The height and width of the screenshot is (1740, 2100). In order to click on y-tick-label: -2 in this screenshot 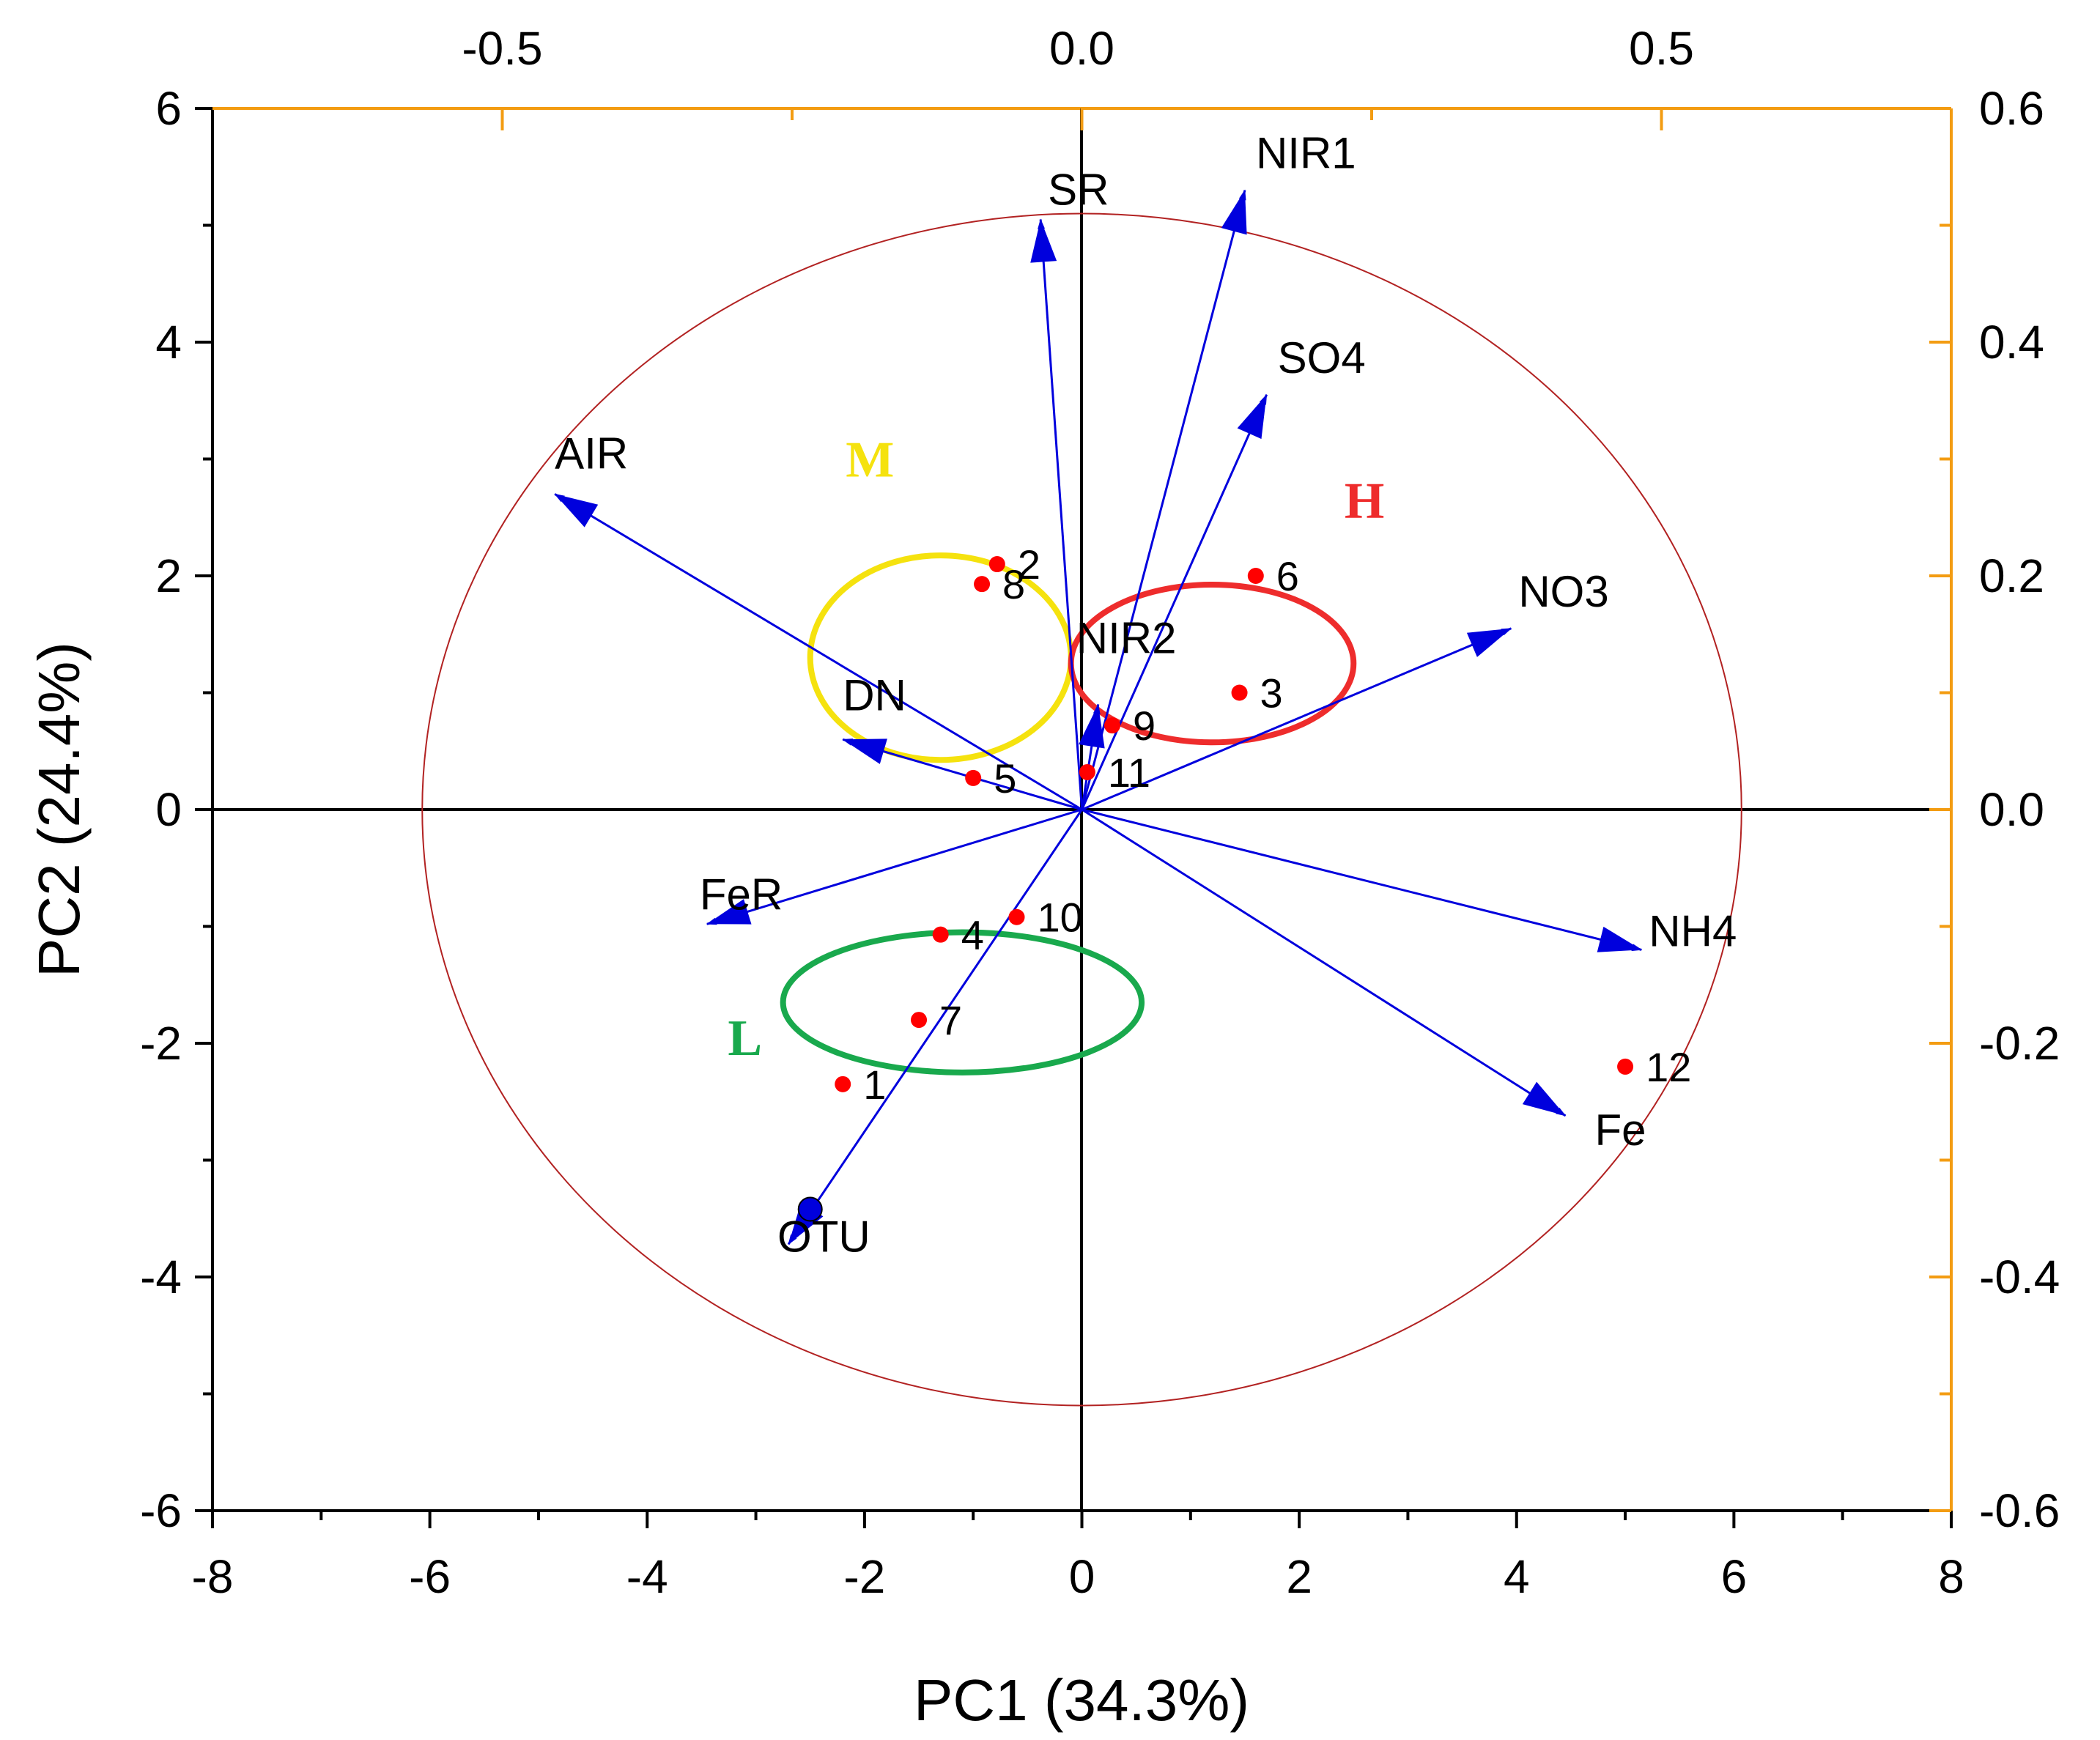, I will do `click(161, 1043)`.